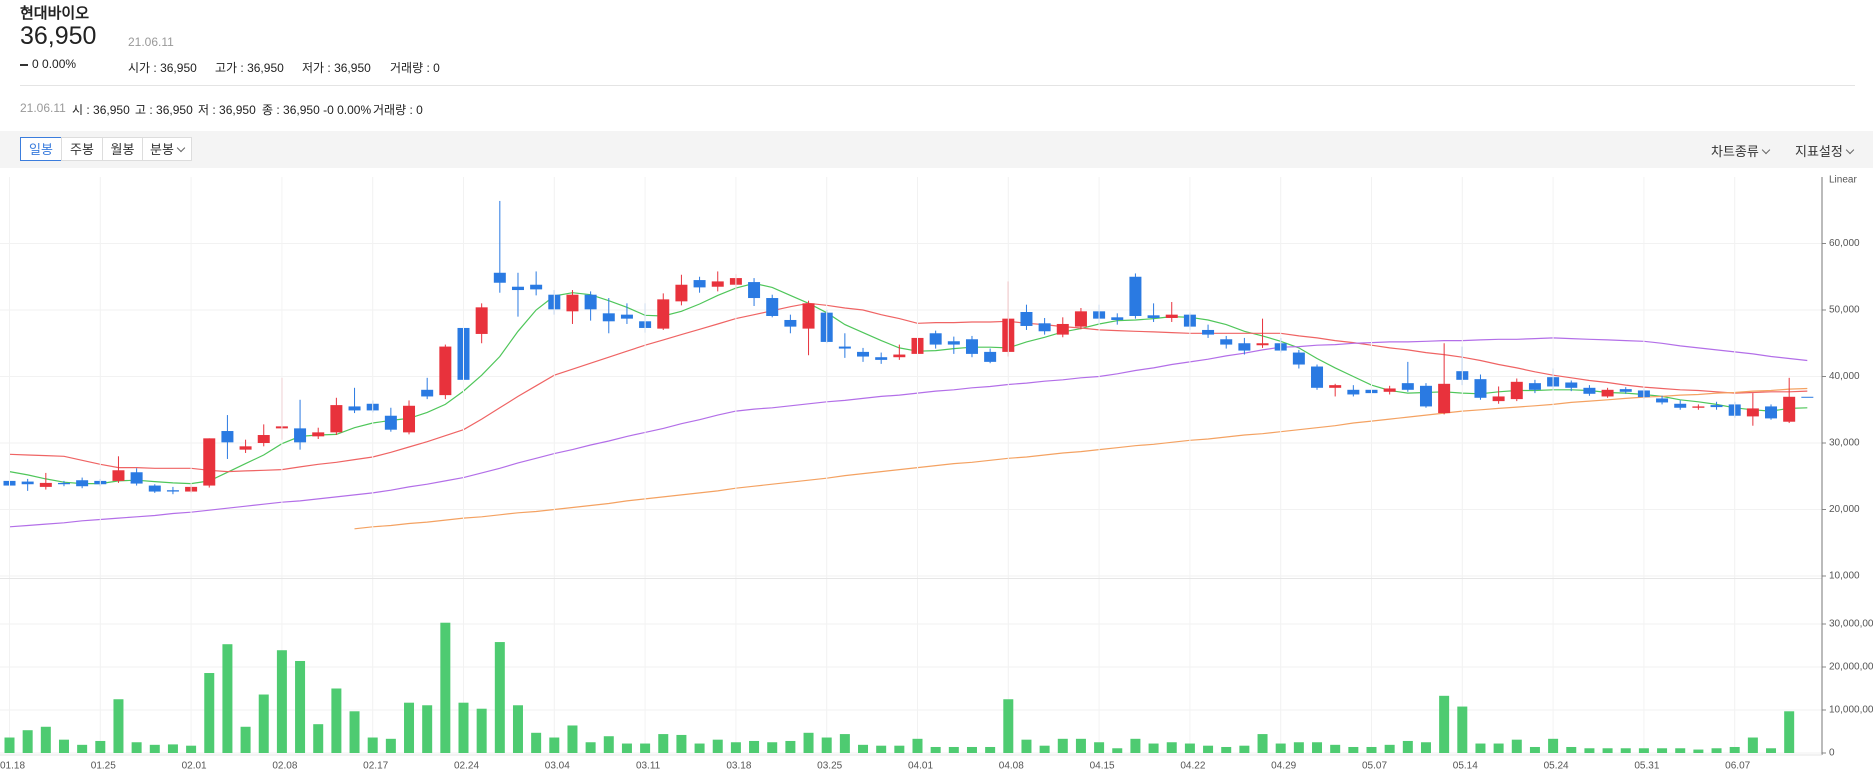 The height and width of the screenshot is (775, 1873). What do you see at coordinates (122, 149) in the screenshot?
I see `period-button: 월봉` at bounding box center [122, 149].